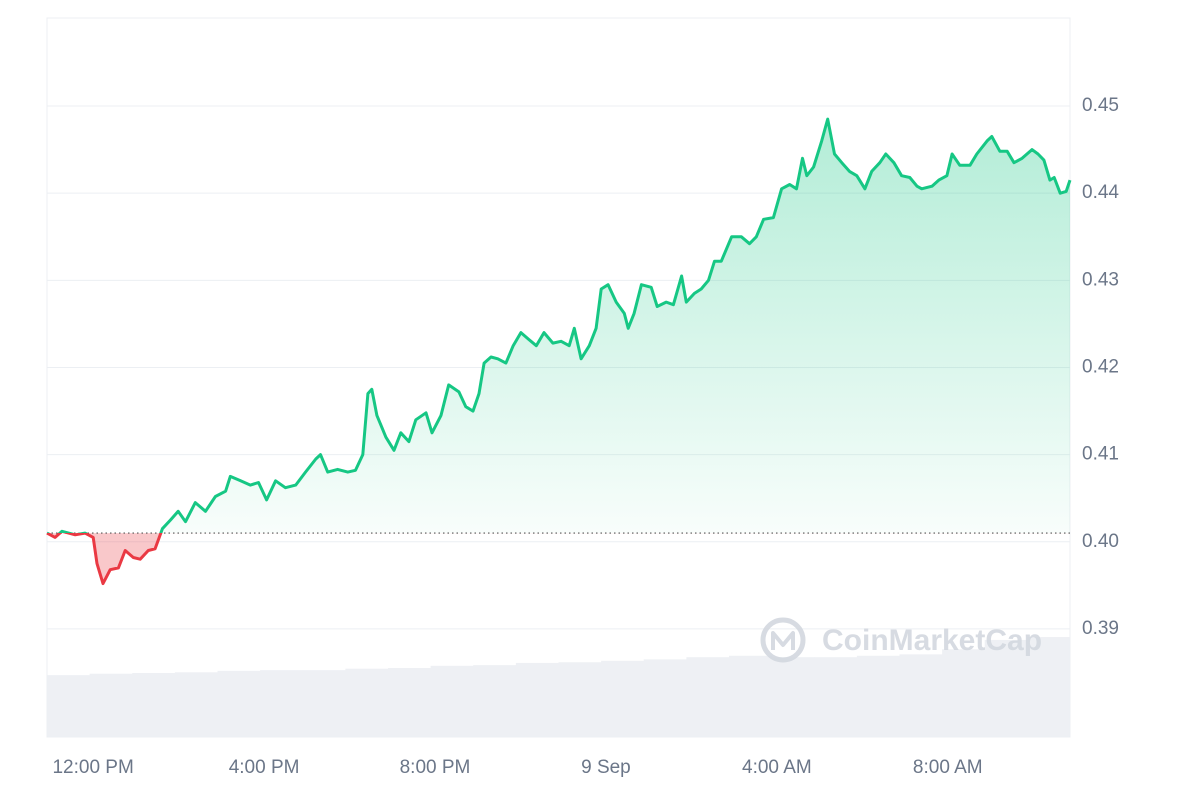 This screenshot has height=800, width=1200. I want to click on x-tick-label: 4:00 PM, so click(264, 767).